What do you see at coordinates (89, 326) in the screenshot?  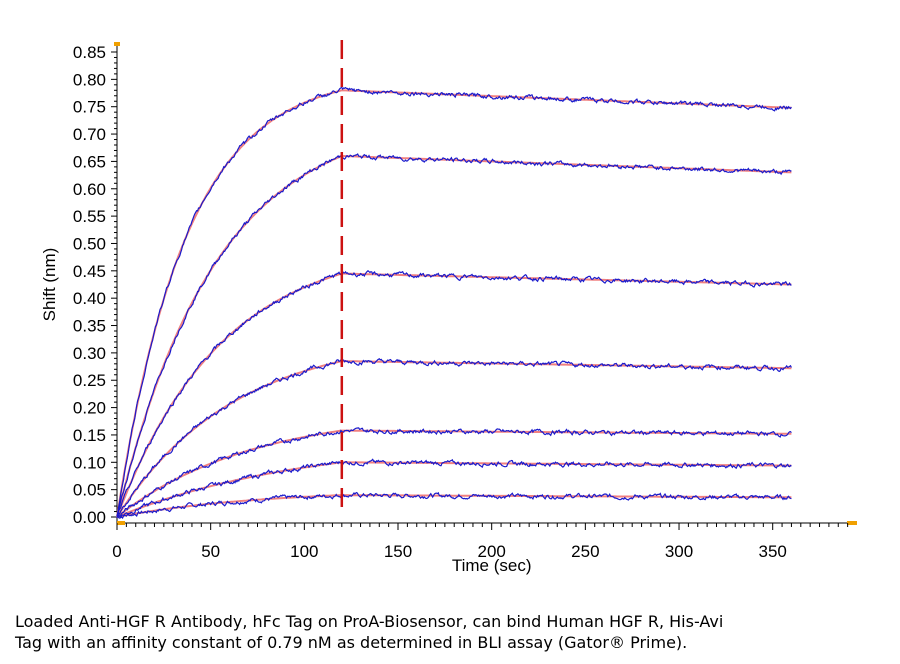 I see `y-tick-label: 0.35` at bounding box center [89, 326].